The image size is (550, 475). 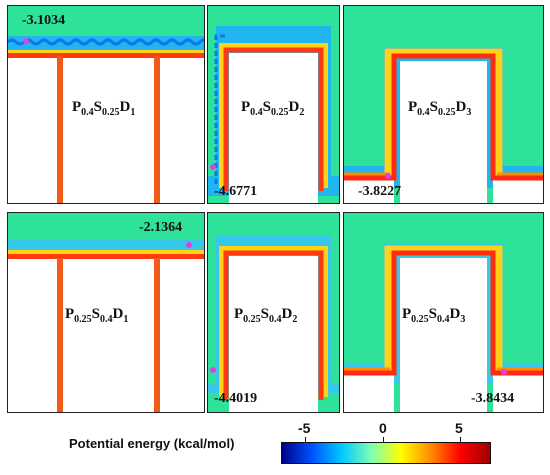 I want to click on panel-label: P0.4S0.25D3, so click(x=440, y=108).